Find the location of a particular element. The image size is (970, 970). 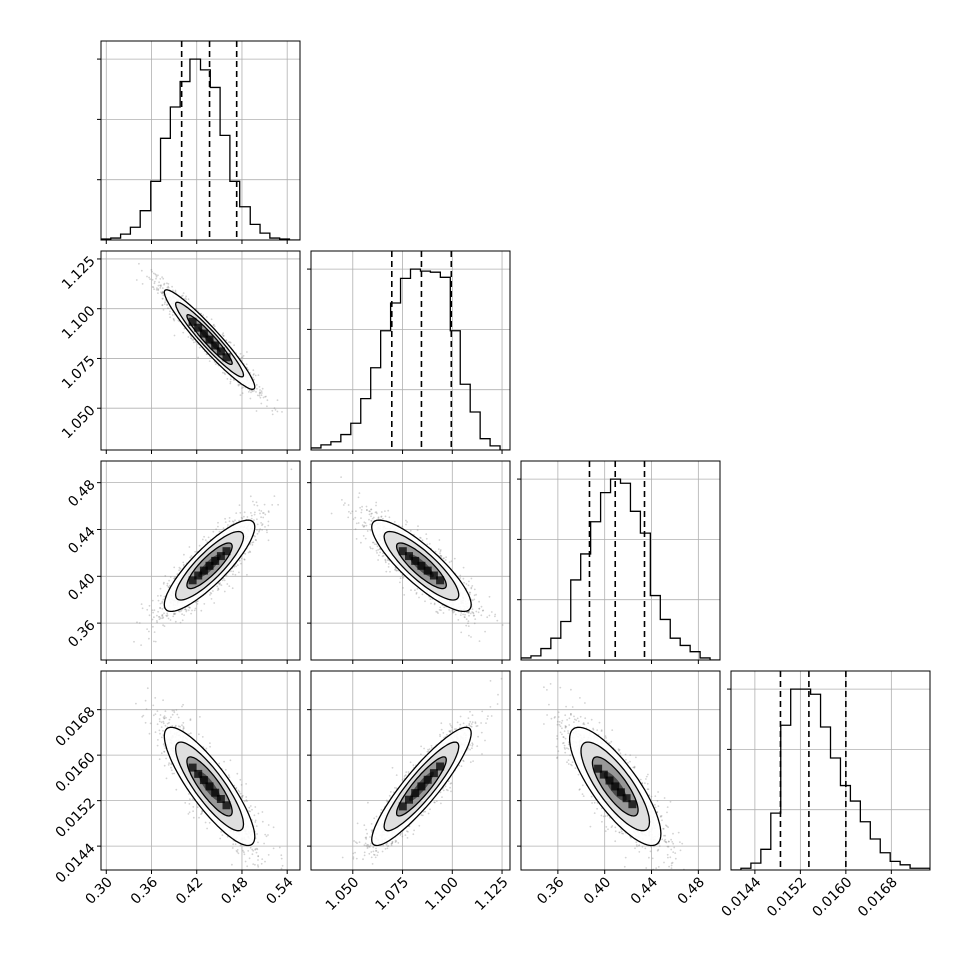

density-peak-cell is located at coordinates (198, 575).